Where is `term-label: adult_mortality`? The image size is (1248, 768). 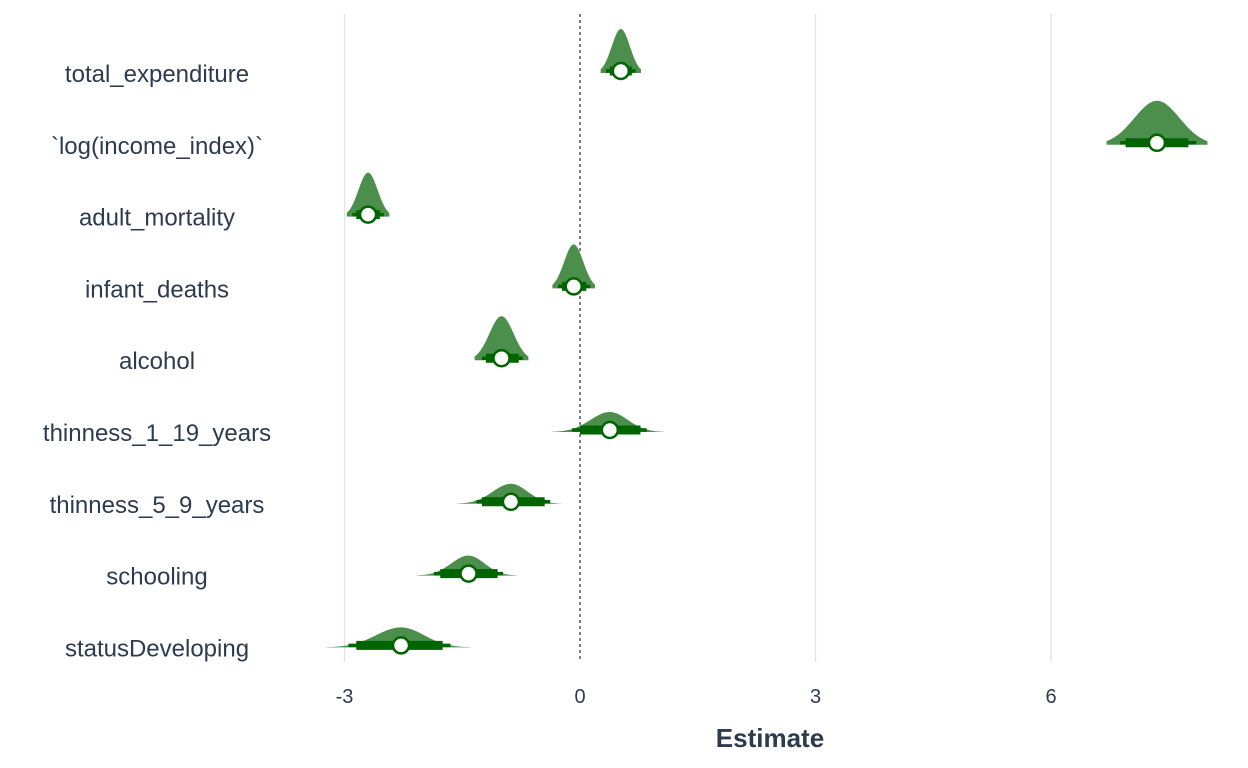
term-label: adult_mortality is located at coordinates (157, 218).